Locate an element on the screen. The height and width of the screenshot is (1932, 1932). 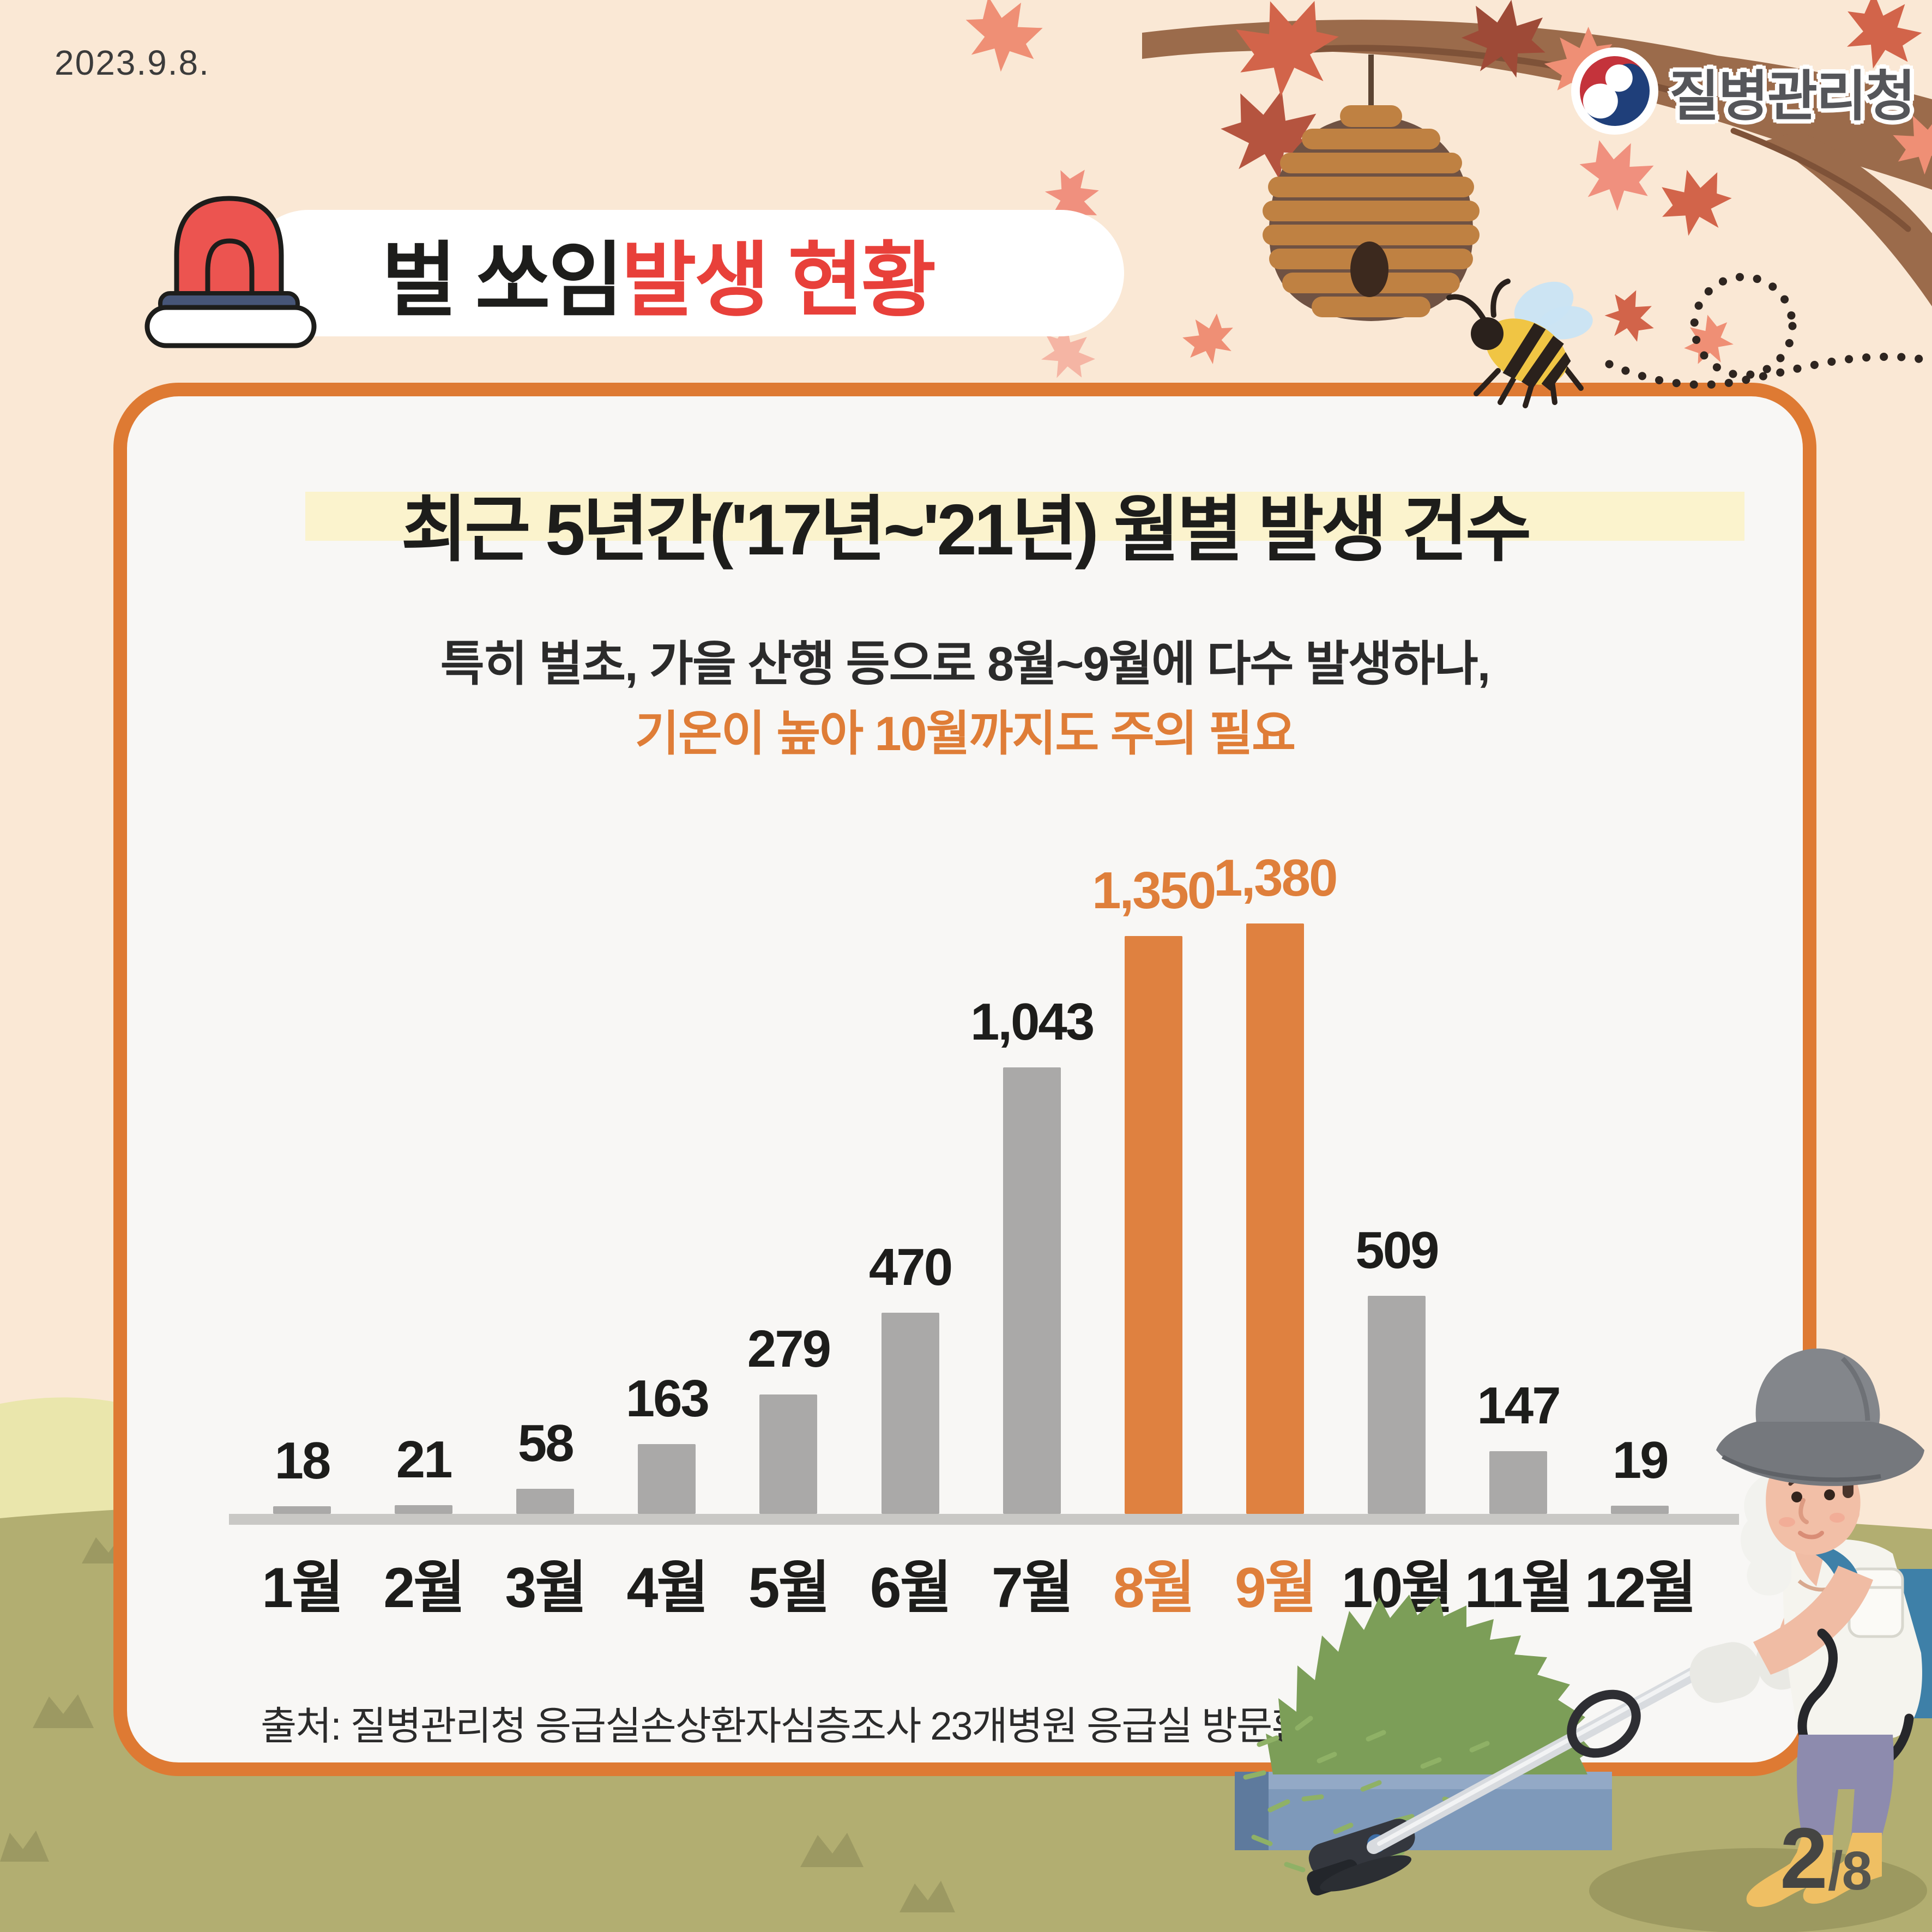
date-label: 2023.9.8. is located at coordinates (132, 62).